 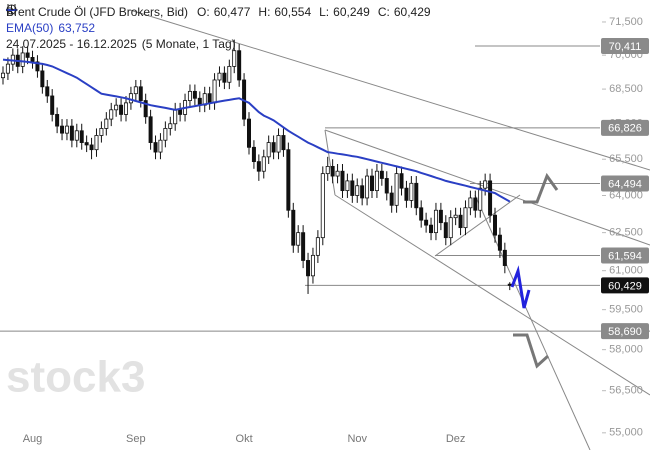 What do you see at coordinates (626, 22) in the screenshot?
I see `y-tick-label: 71,500` at bounding box center [626, 22].